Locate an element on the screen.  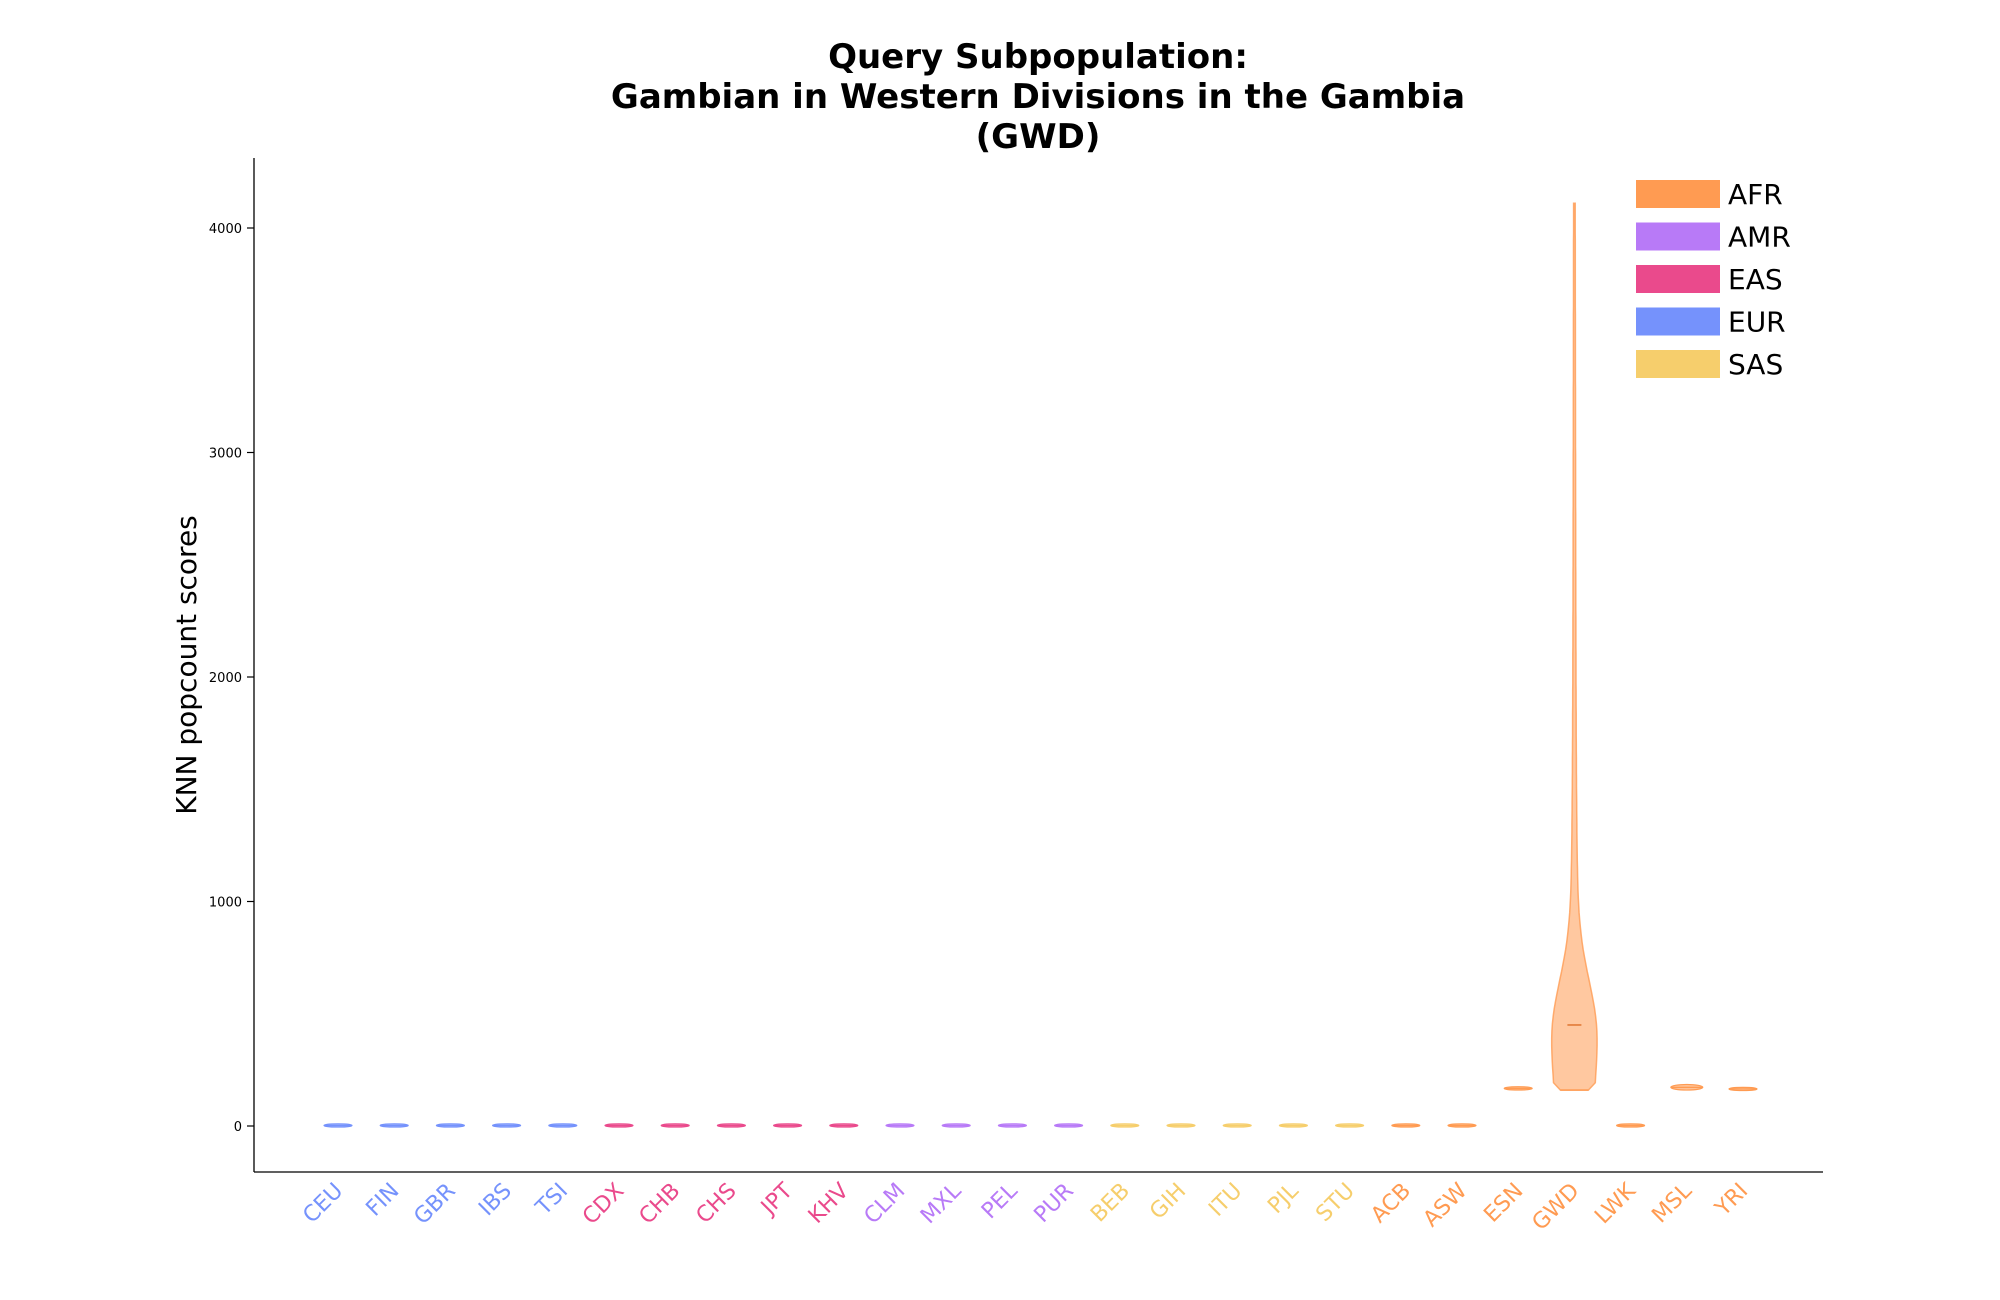
y-tick-label: 3000 is located at coordinates (225, 454).